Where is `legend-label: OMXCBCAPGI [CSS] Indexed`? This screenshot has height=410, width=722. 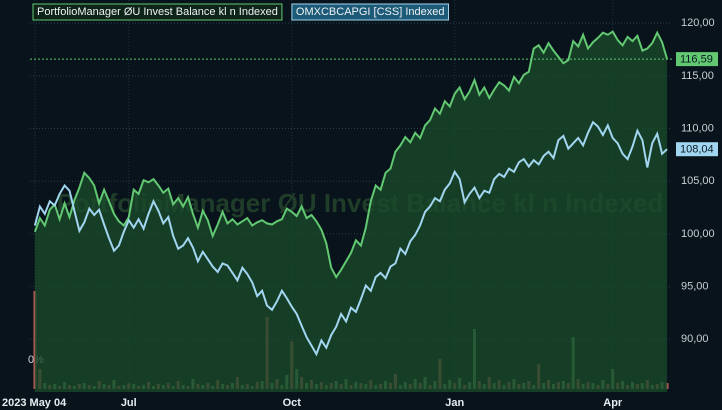
legend-label: OMXCBCAPGI [CSS] Indexed is located at coordinates (370, 12).